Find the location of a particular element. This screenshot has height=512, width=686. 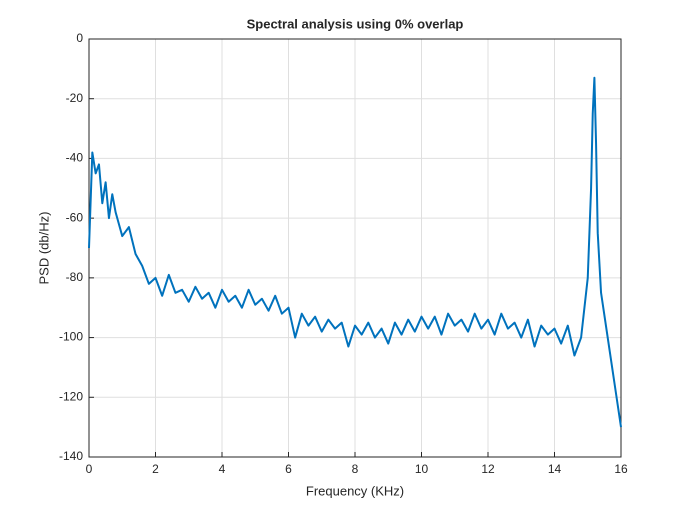

y-tick-label: 0 is located at coordinates (79, 38).